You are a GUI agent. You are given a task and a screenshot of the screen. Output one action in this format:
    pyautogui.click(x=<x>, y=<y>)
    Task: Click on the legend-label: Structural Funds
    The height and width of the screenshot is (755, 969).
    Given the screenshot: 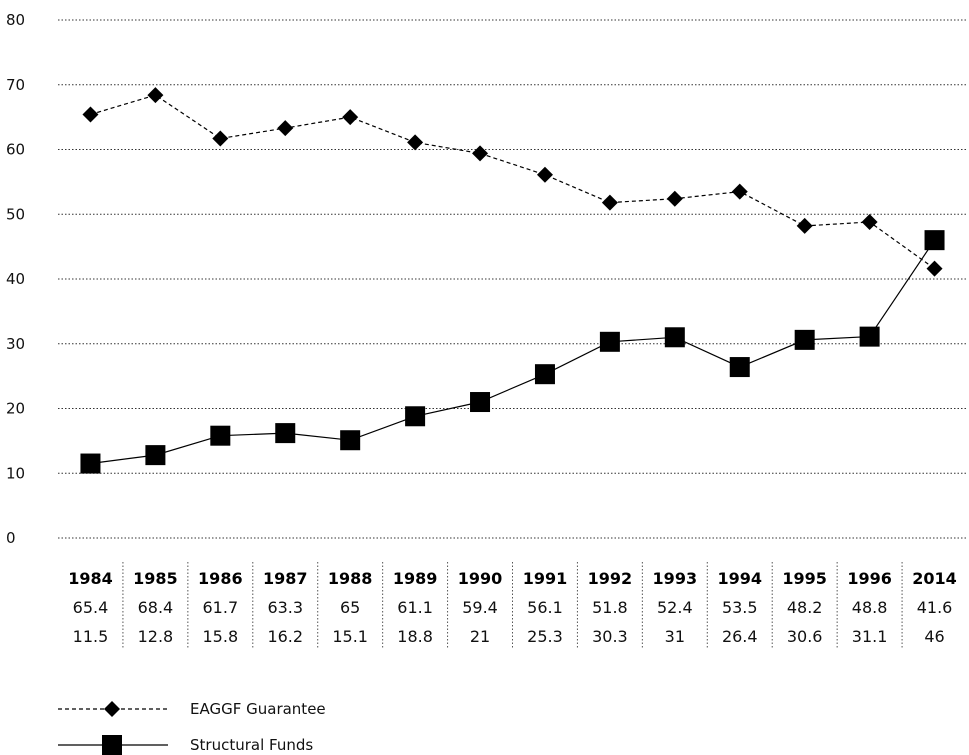 What is the action you would take?
    pyautogui.click(x=251, y=745)
    